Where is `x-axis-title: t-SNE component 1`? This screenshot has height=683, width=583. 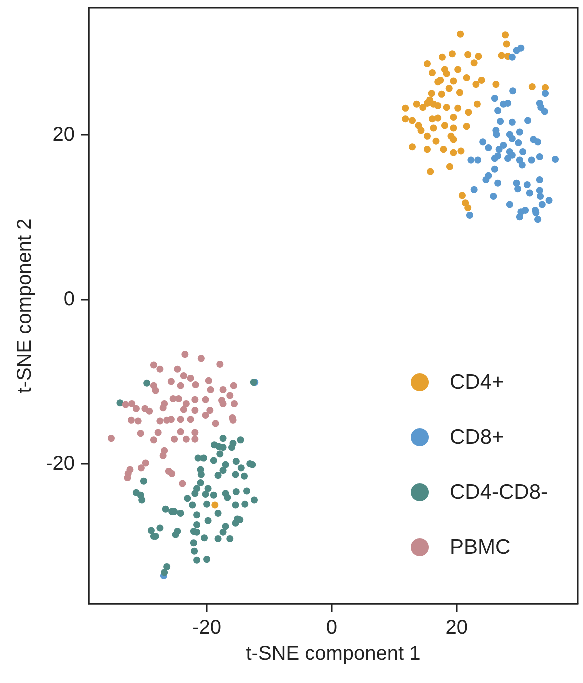
x-axis-title: t-SNE component 1 is located at coordinates (333, 654).